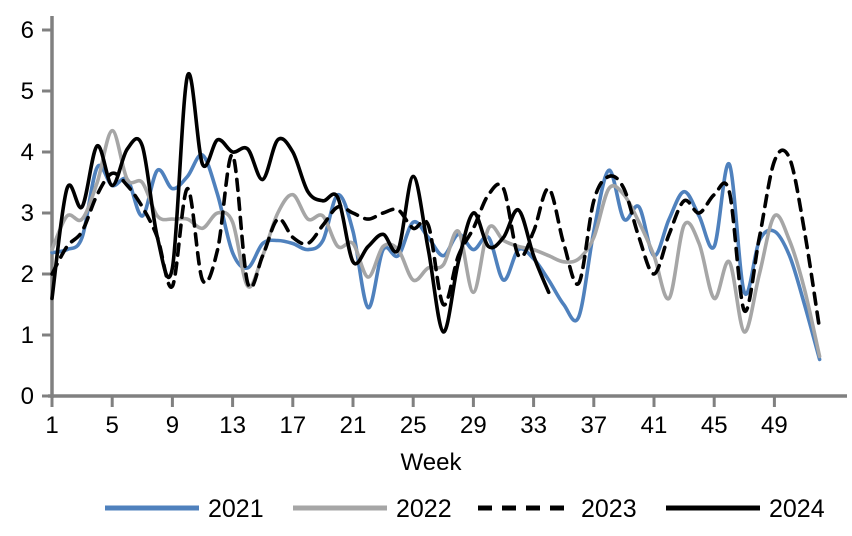 Image resolution: width=852 pixels, height=536 pixels. I want to click on legend-item-2021: 2021, so click(184, 509).